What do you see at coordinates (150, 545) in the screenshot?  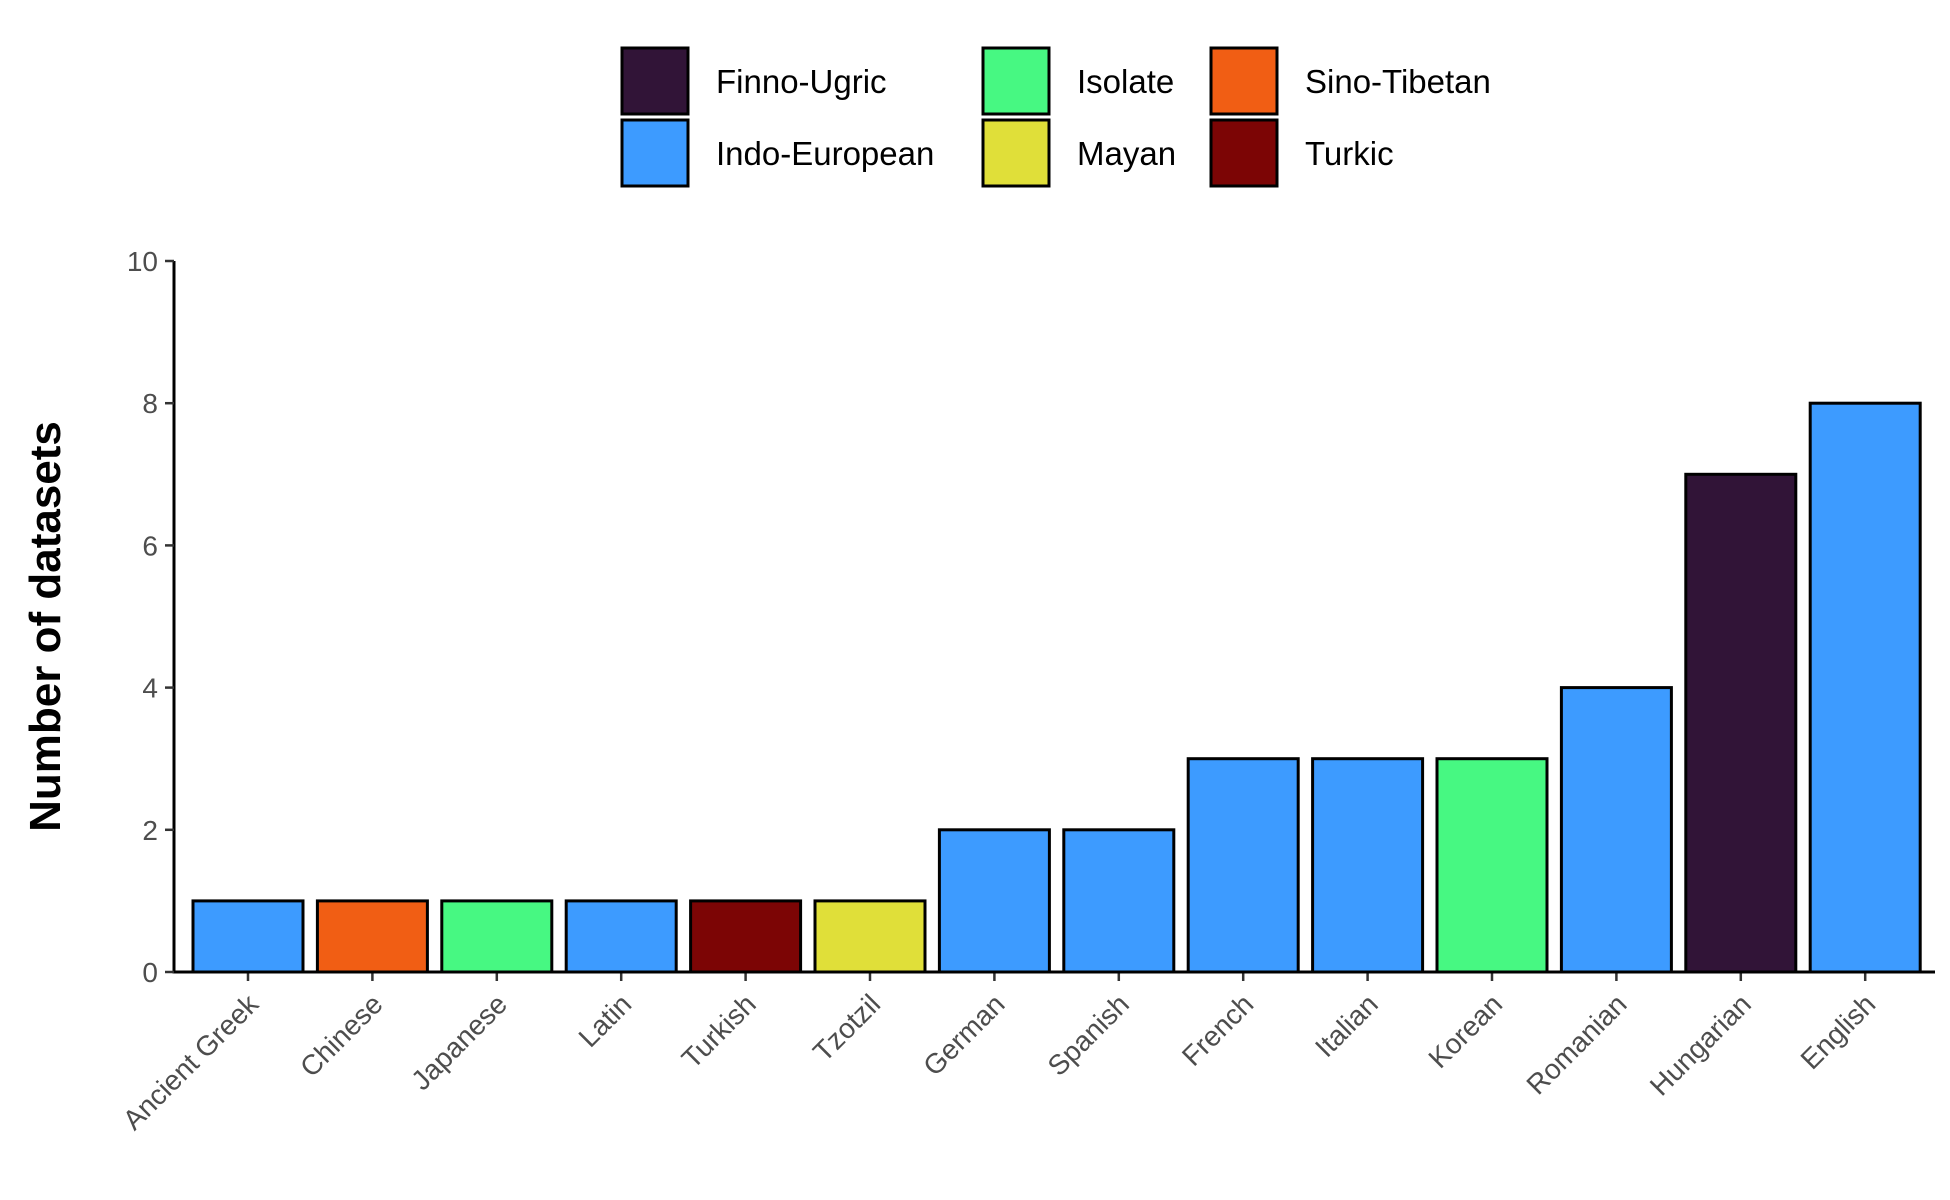 I see `y-tick-label: 6` at bounding box center [150, 545].